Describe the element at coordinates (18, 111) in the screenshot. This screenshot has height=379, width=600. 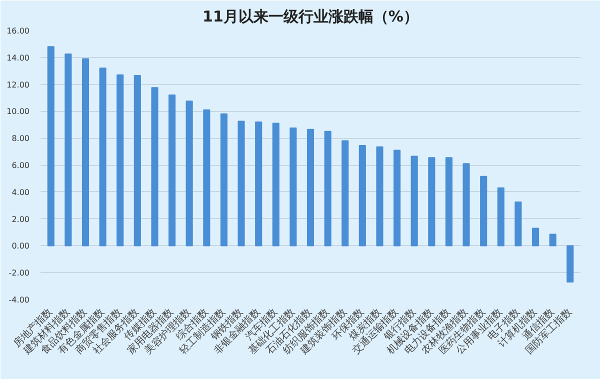
I see `y-tick-label: 10.00` at that location.